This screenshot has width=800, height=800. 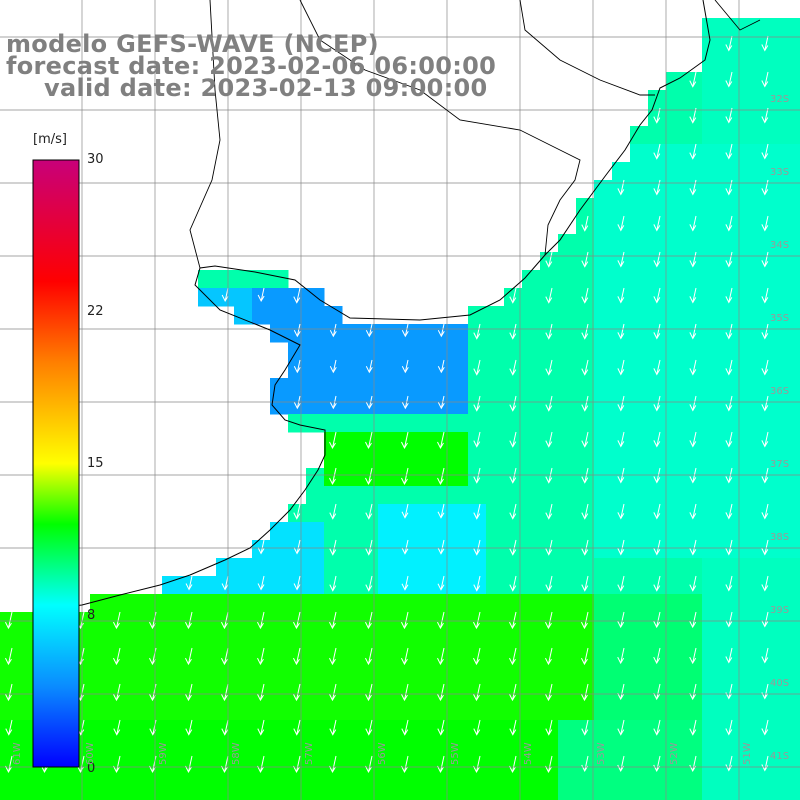 I want to click on longitude-label: 61W, so click(x=17, y=753).